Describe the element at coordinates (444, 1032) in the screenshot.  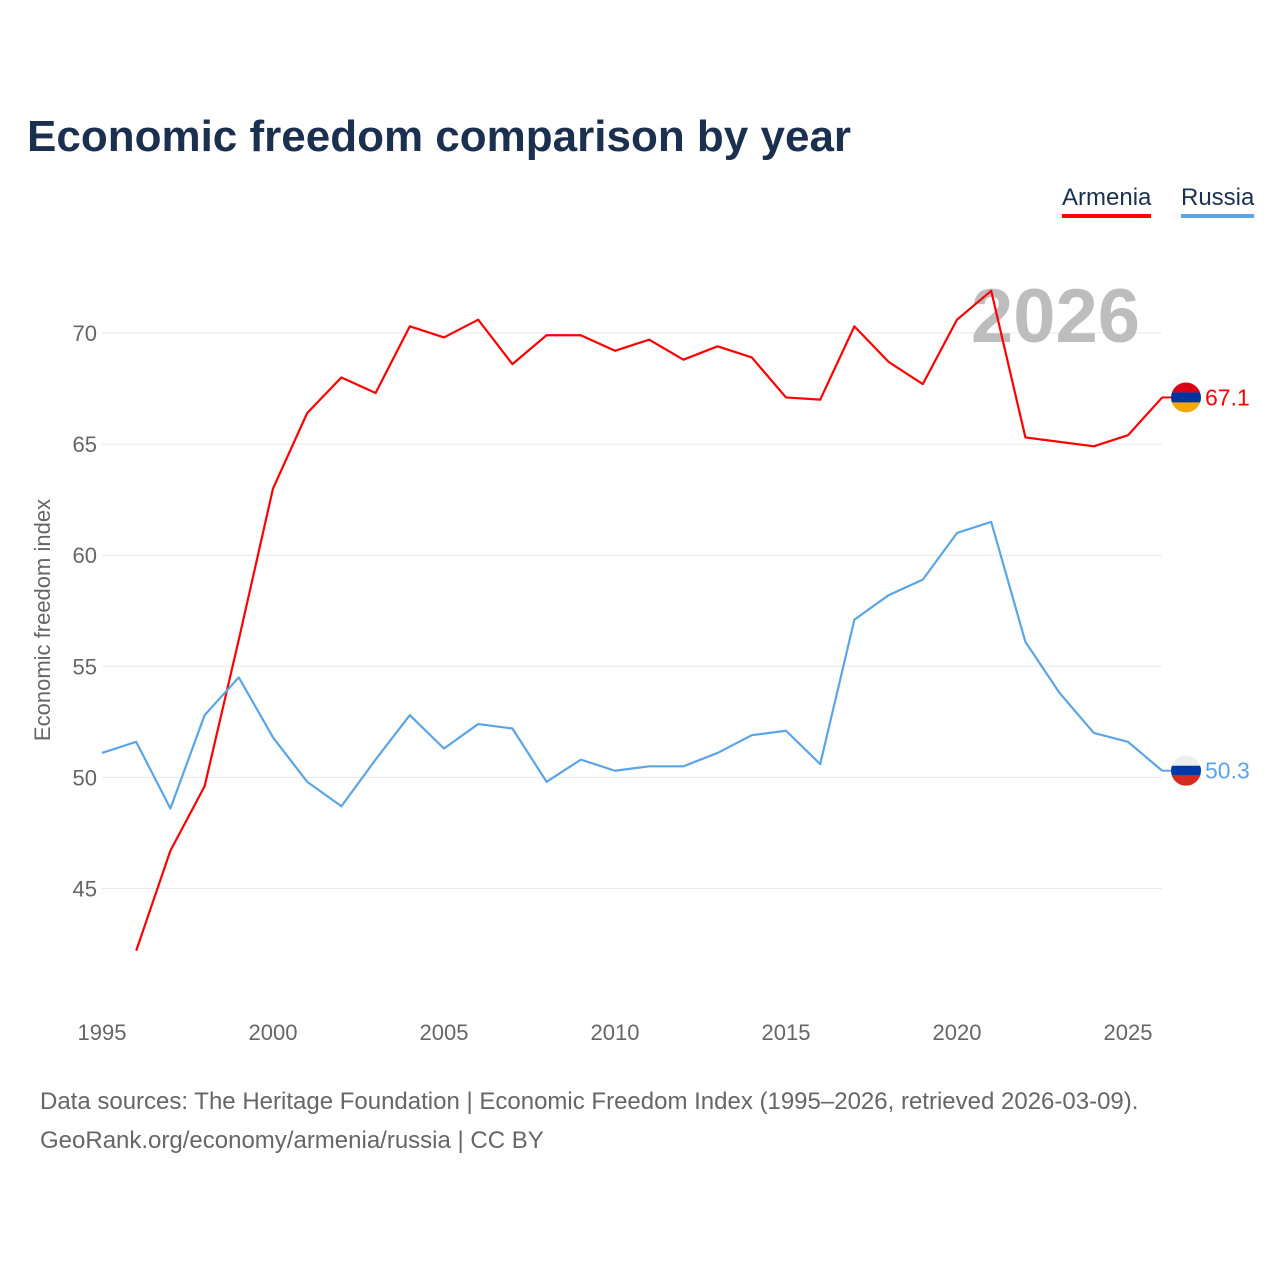
I see `x-tick-label: 2005` at that location.